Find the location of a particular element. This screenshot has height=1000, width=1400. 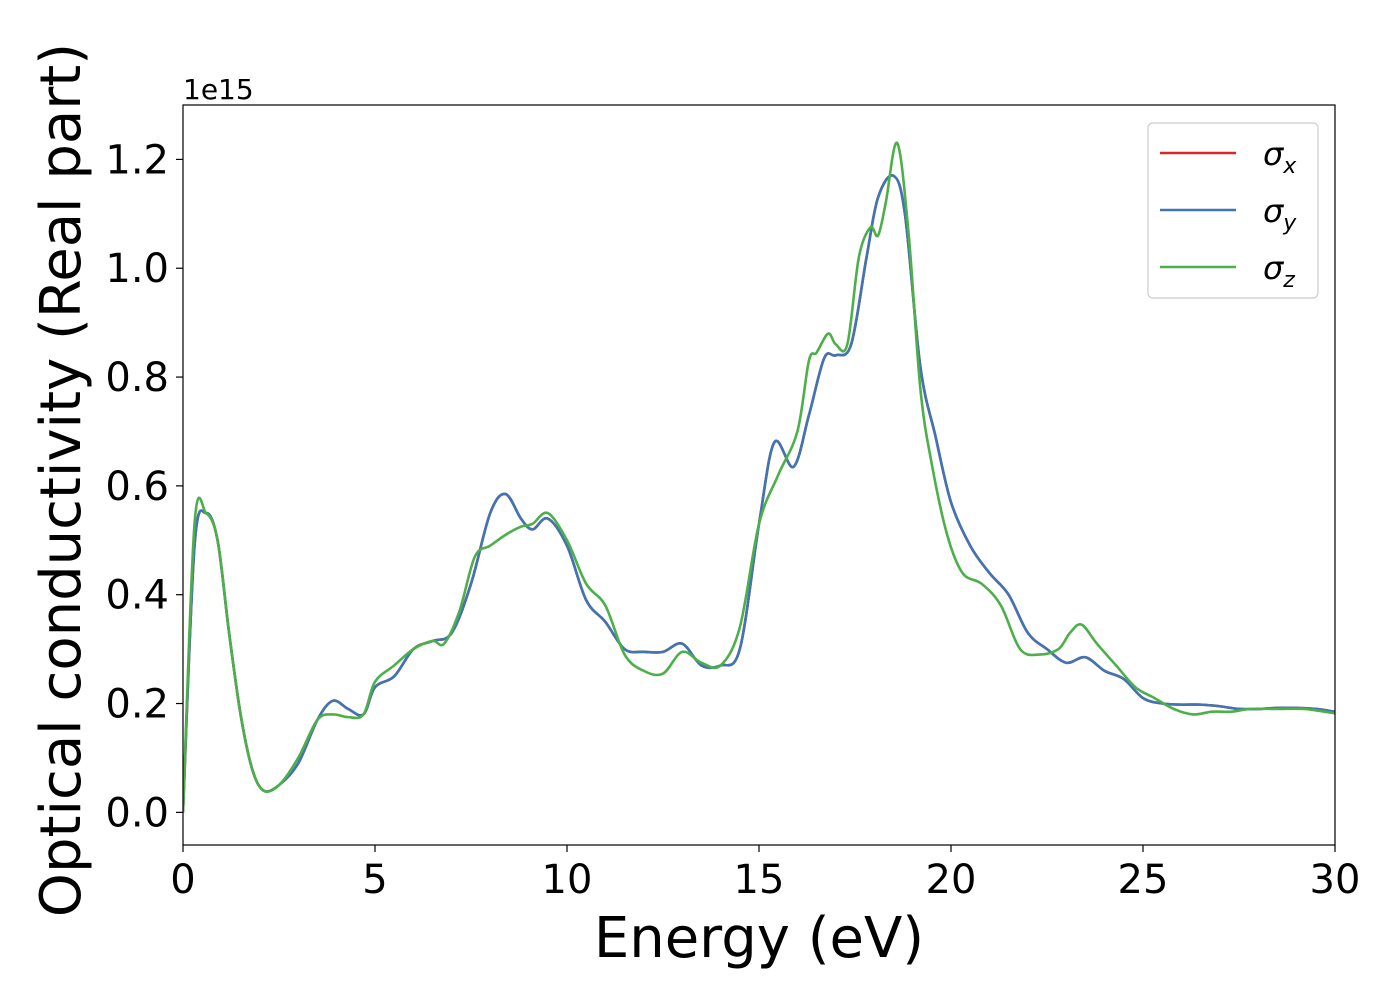

y-tick-label: 0.4 is located at coordinates (137, 596).